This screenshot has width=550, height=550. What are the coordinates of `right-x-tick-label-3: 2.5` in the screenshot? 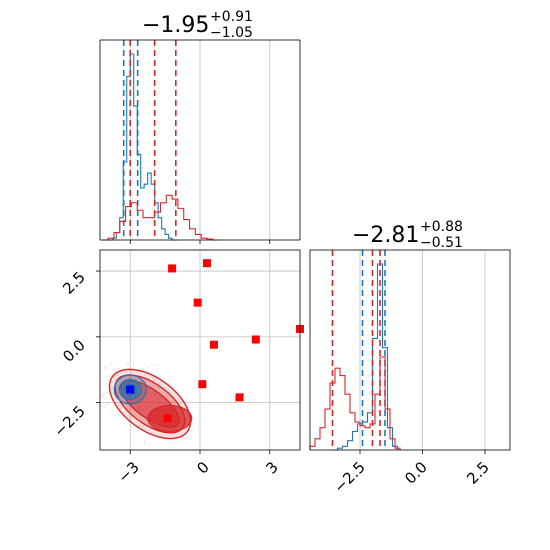 It's located at (478, 473).